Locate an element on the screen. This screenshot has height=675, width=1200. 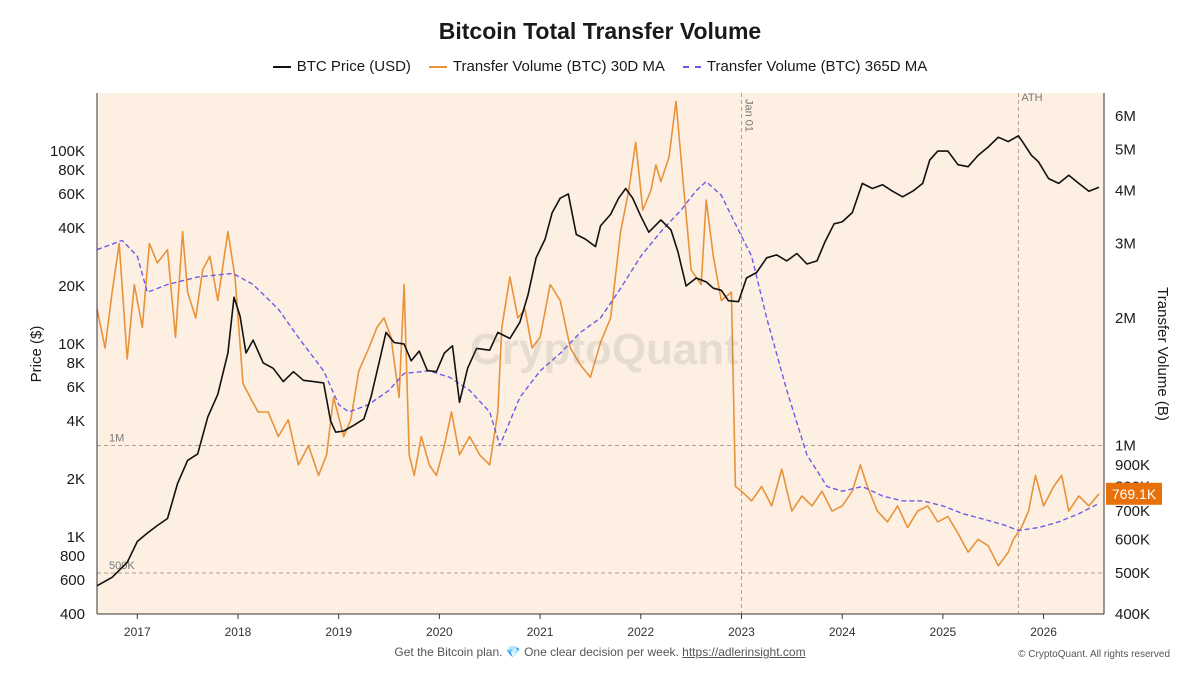
reference-line-label-0: 1M is located at coordinates (116, 439).